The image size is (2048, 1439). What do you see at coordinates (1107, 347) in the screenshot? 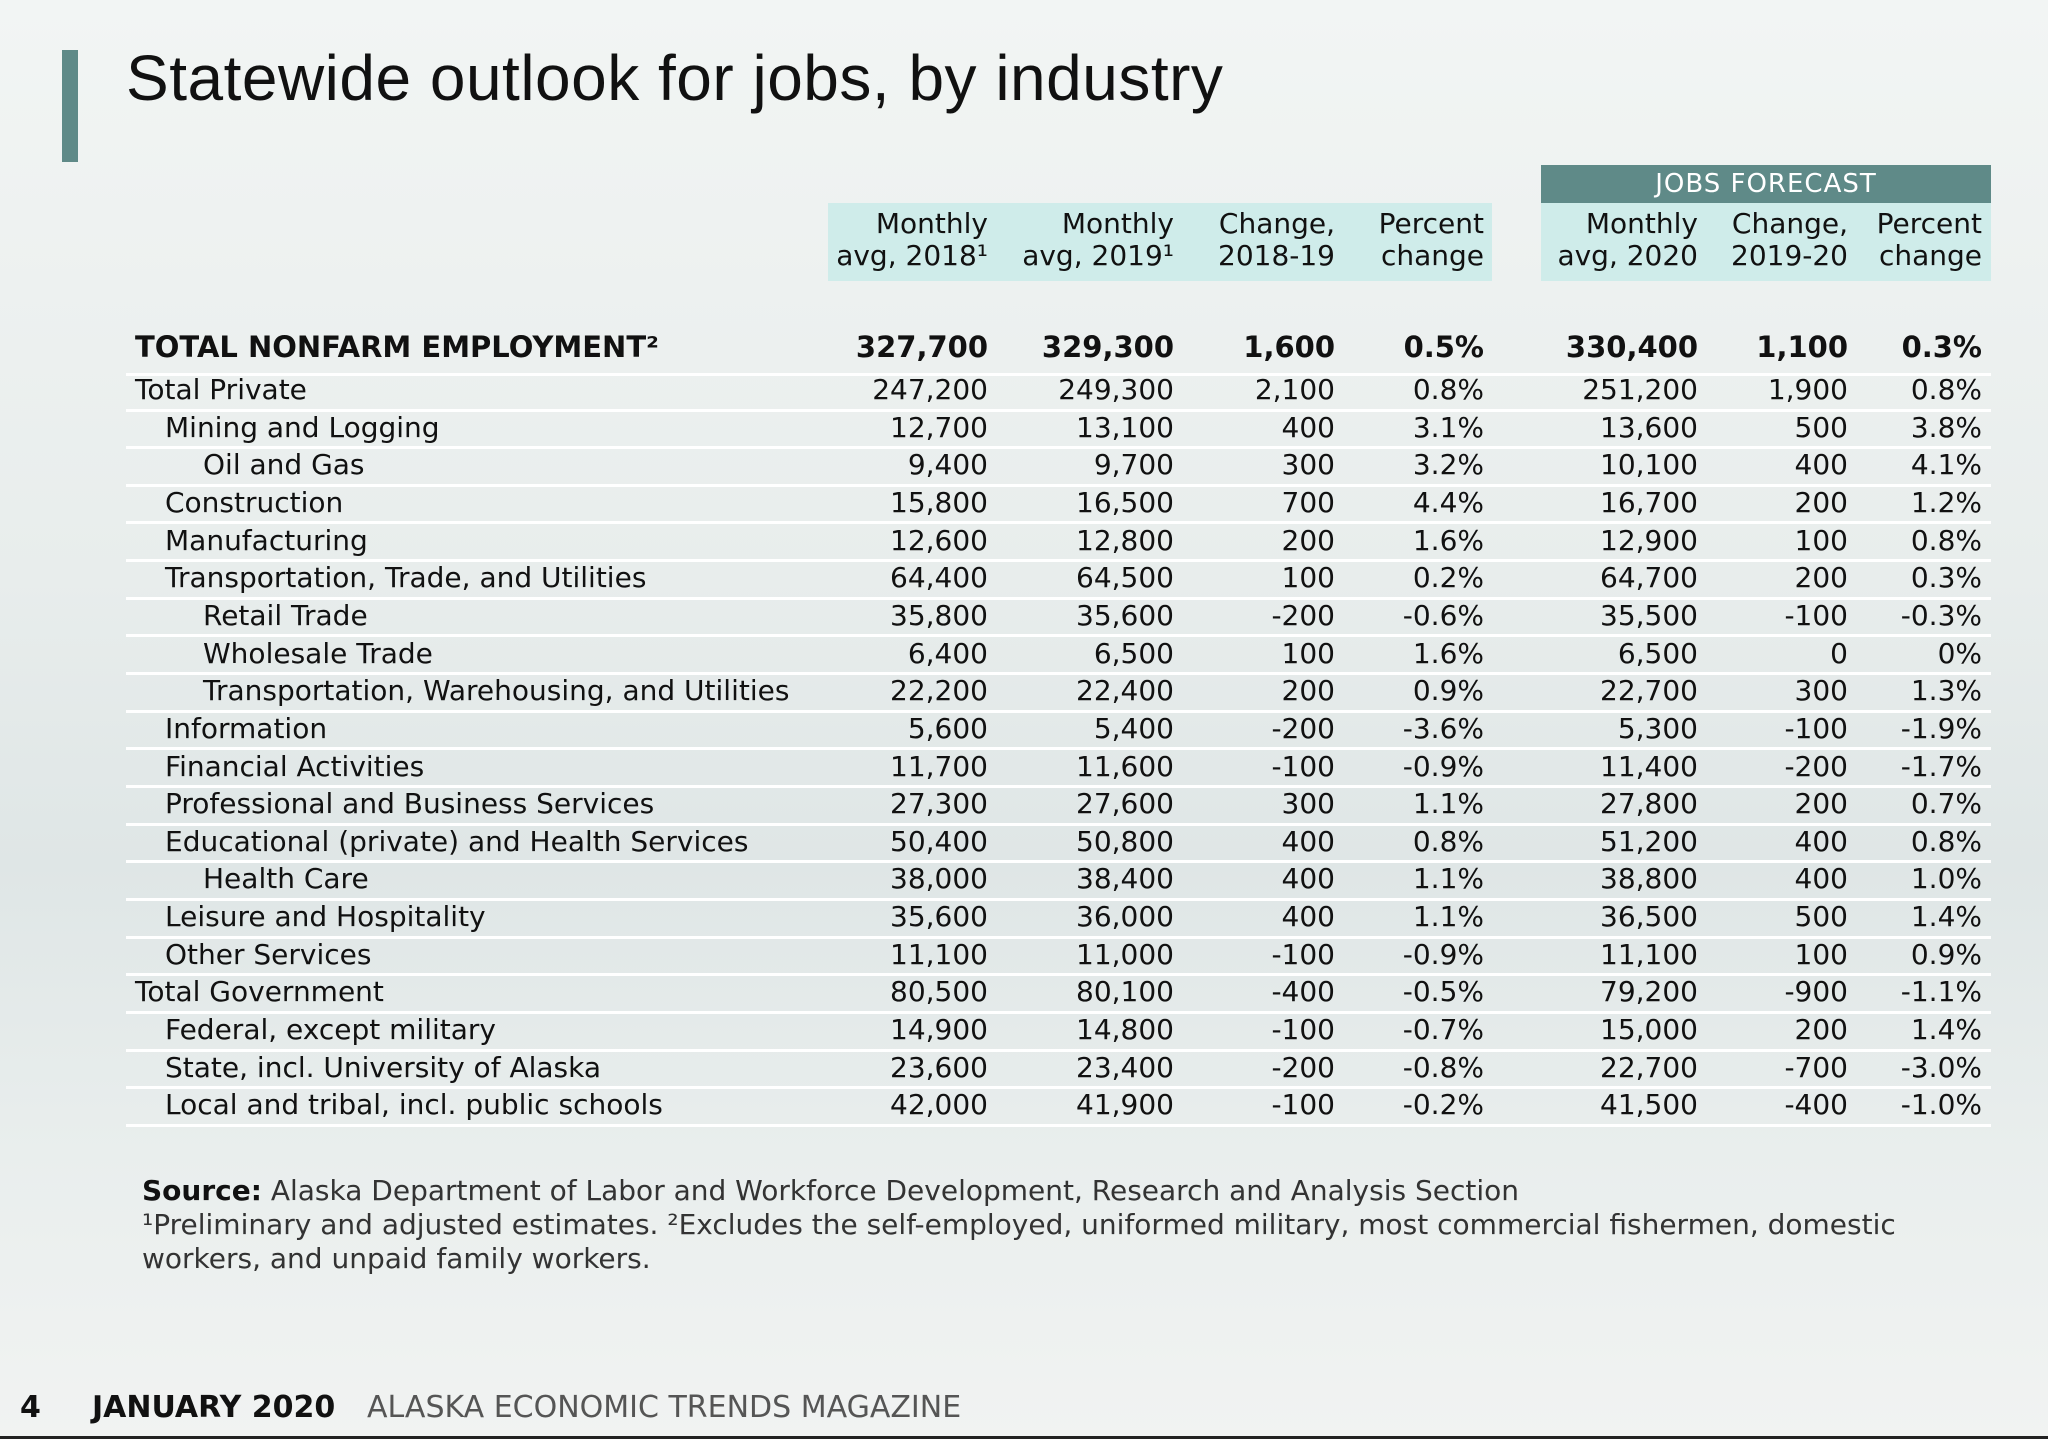
I see `table-cell: 329,300` at bounding box center [1107, 347].